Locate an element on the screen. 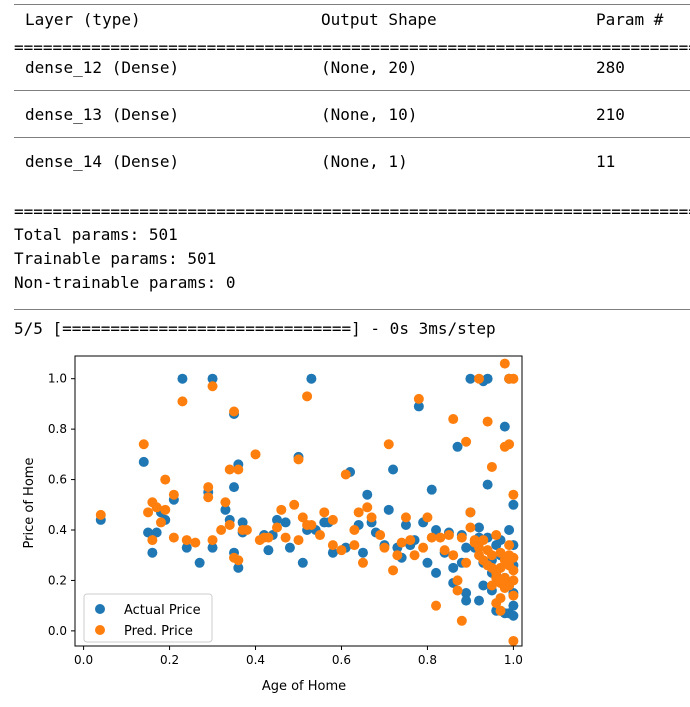  legend-box is located at coordinates (148, 618).